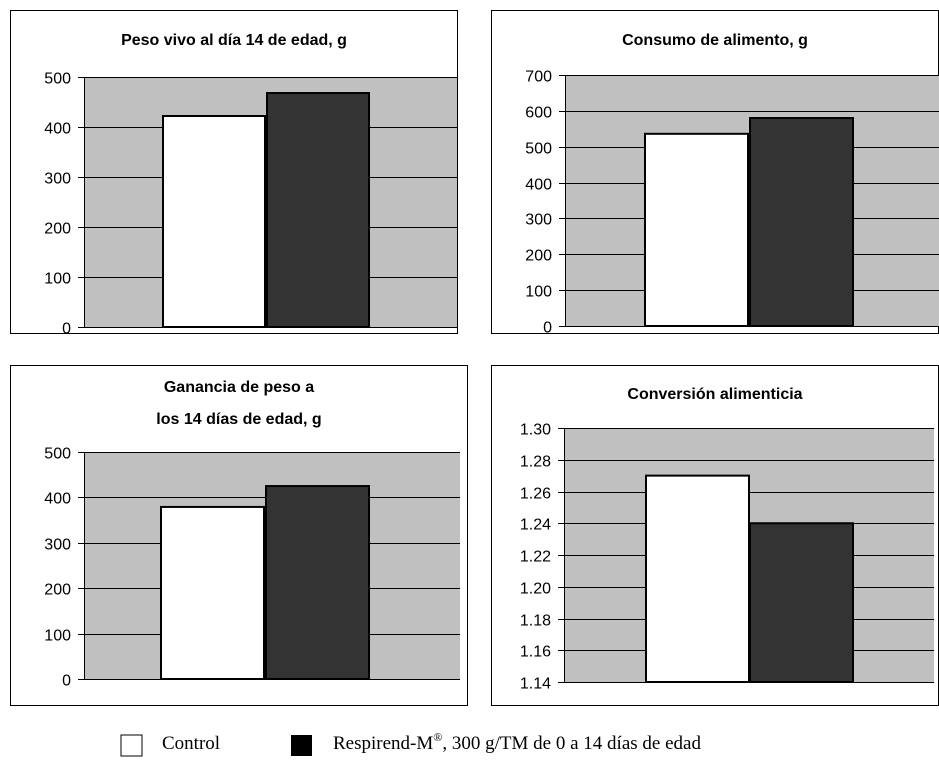  What do you see at coordinates (535, 589) in the screenshot?
I see `y-tick-label: 1.20` at bounding box center [535, 589].